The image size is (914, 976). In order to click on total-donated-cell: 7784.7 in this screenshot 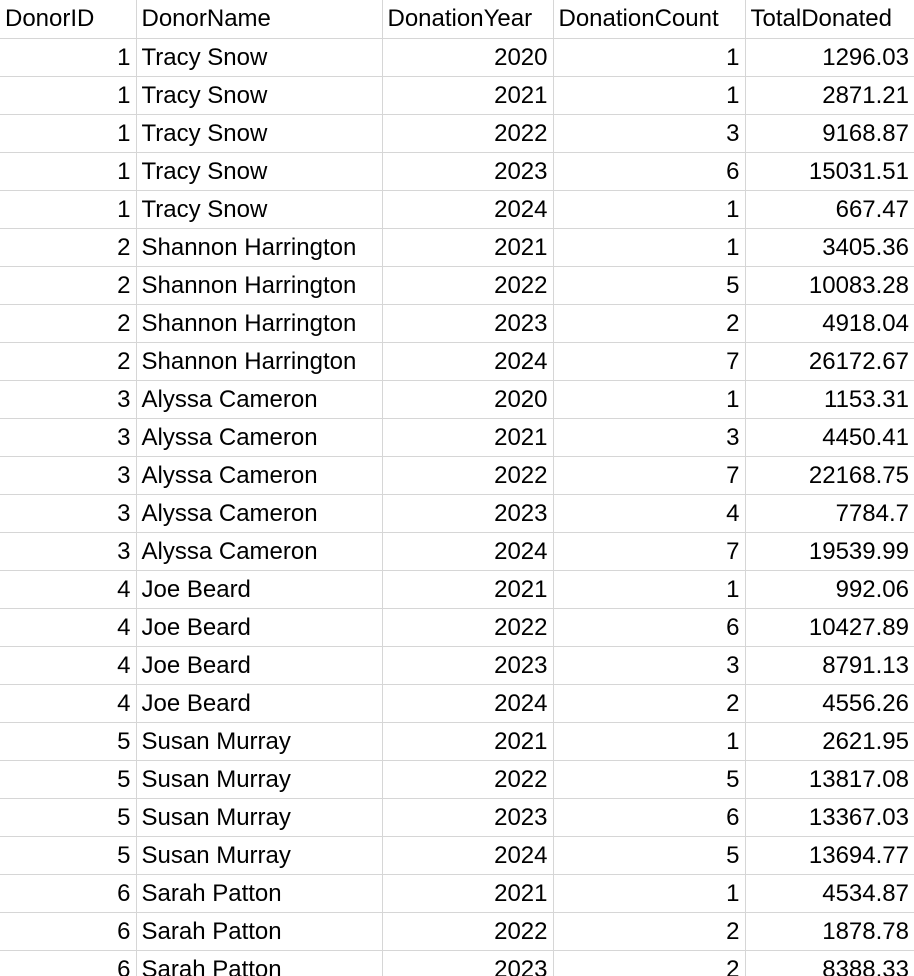, I will do `click(829, 513)`.